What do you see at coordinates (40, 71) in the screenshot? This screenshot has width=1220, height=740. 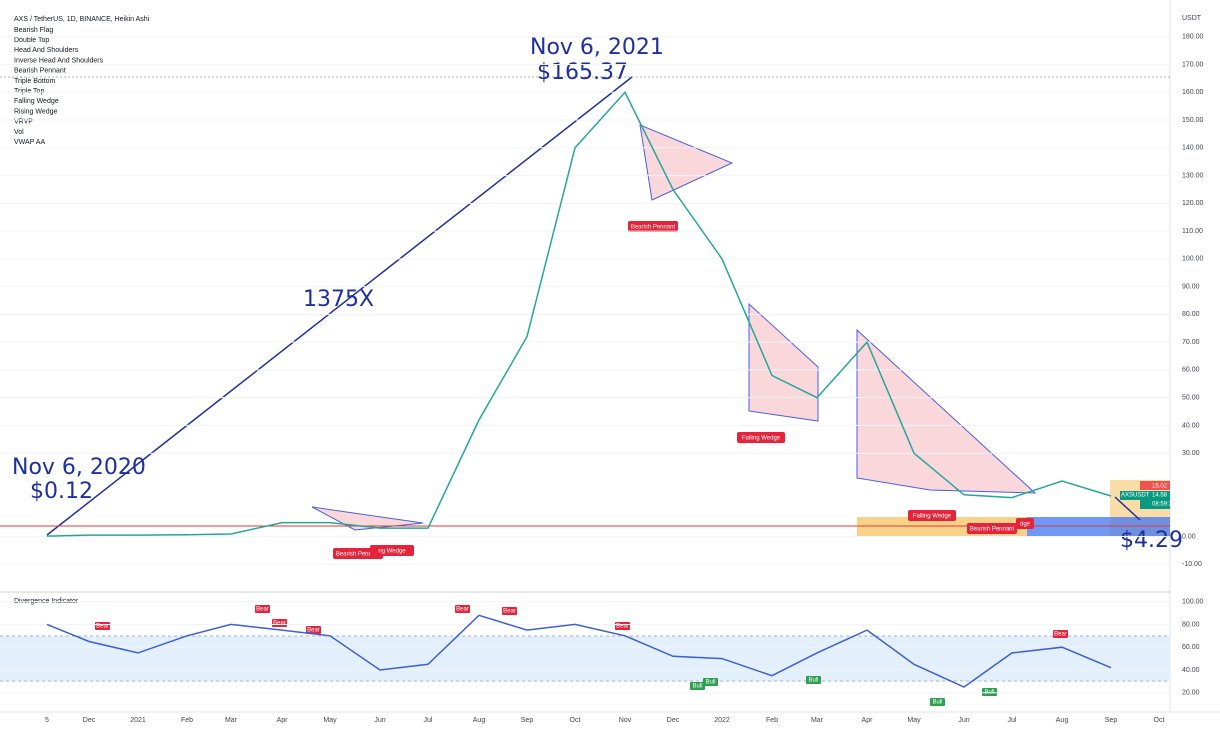 I see `indicator-name: Bearish Pennant` at bounding box center [40, 71].